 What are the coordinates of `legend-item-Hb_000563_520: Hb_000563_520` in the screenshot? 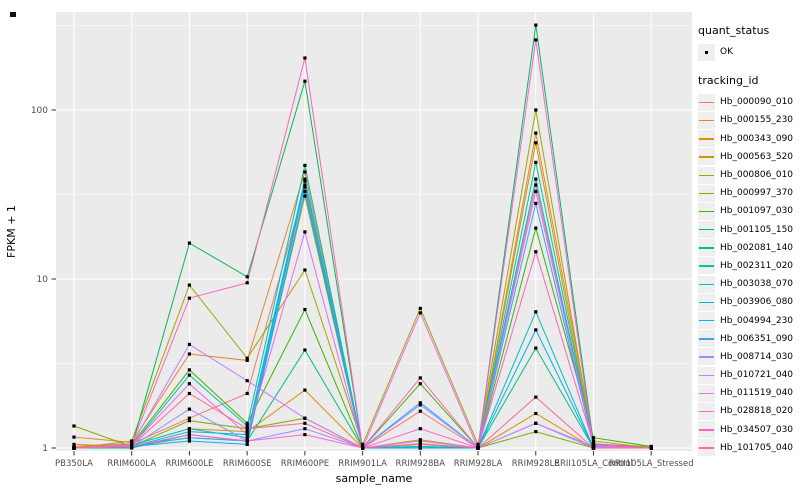 It's located at (748, 157).